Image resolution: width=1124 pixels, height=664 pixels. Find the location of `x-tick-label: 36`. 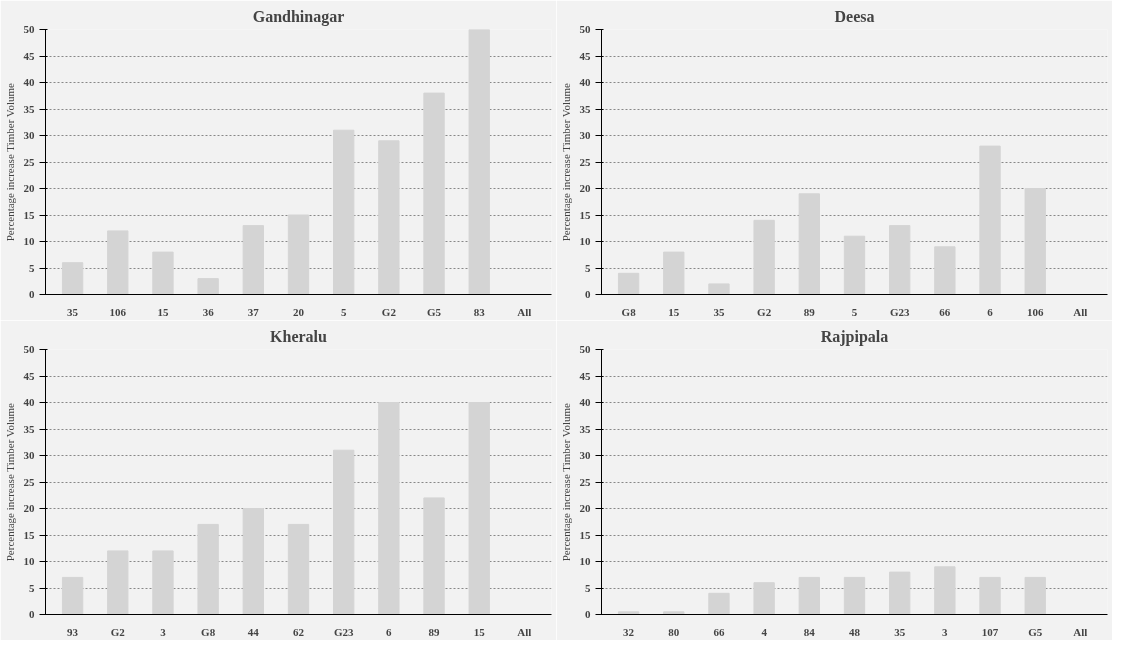

x-tick-label: 36 is located at coordinates (208, 311).